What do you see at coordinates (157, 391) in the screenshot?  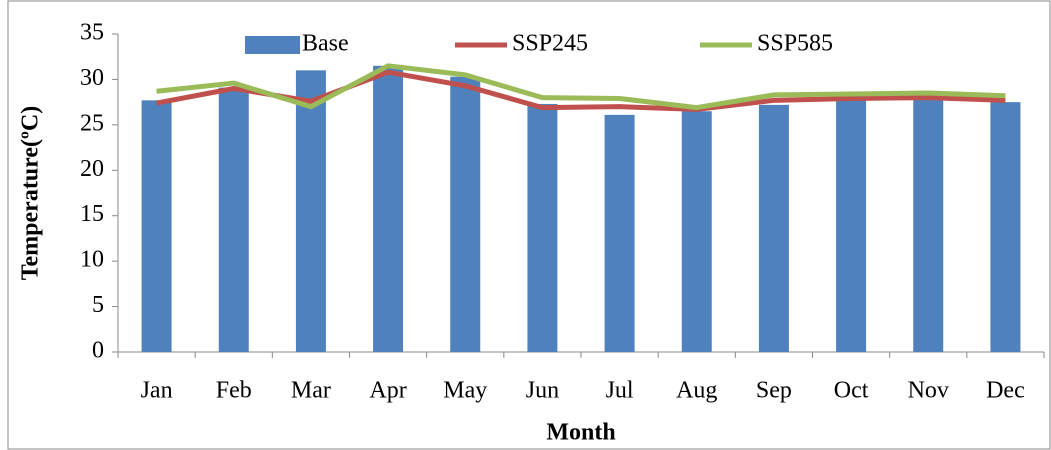 I see `x-tick-label: Jan` at bounding box center [157, 391].